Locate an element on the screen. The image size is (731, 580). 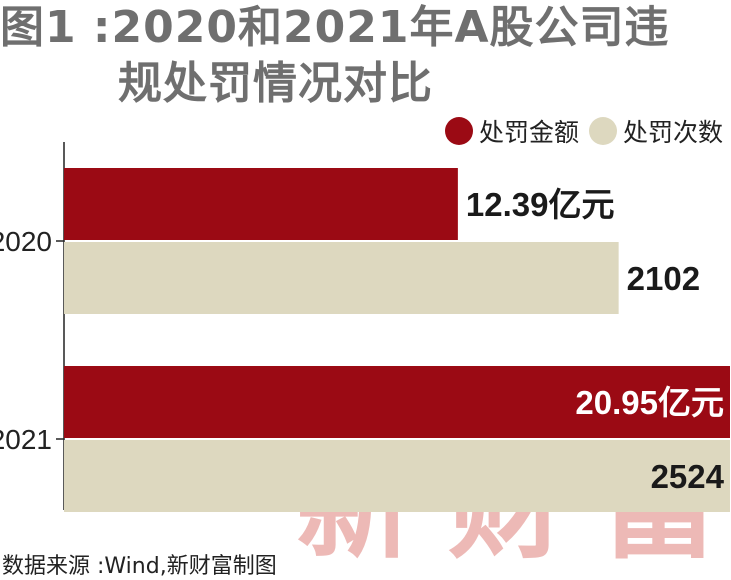
data-label-count-2020: 2102 is located at coordinates (663, 278).